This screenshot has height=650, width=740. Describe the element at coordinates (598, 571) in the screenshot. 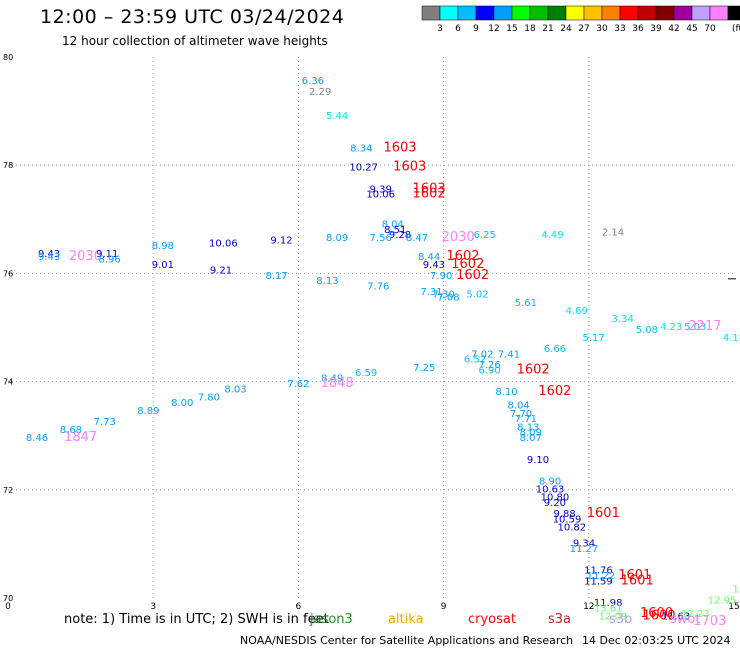

I see `wave-height-point: 11.76` at that location.